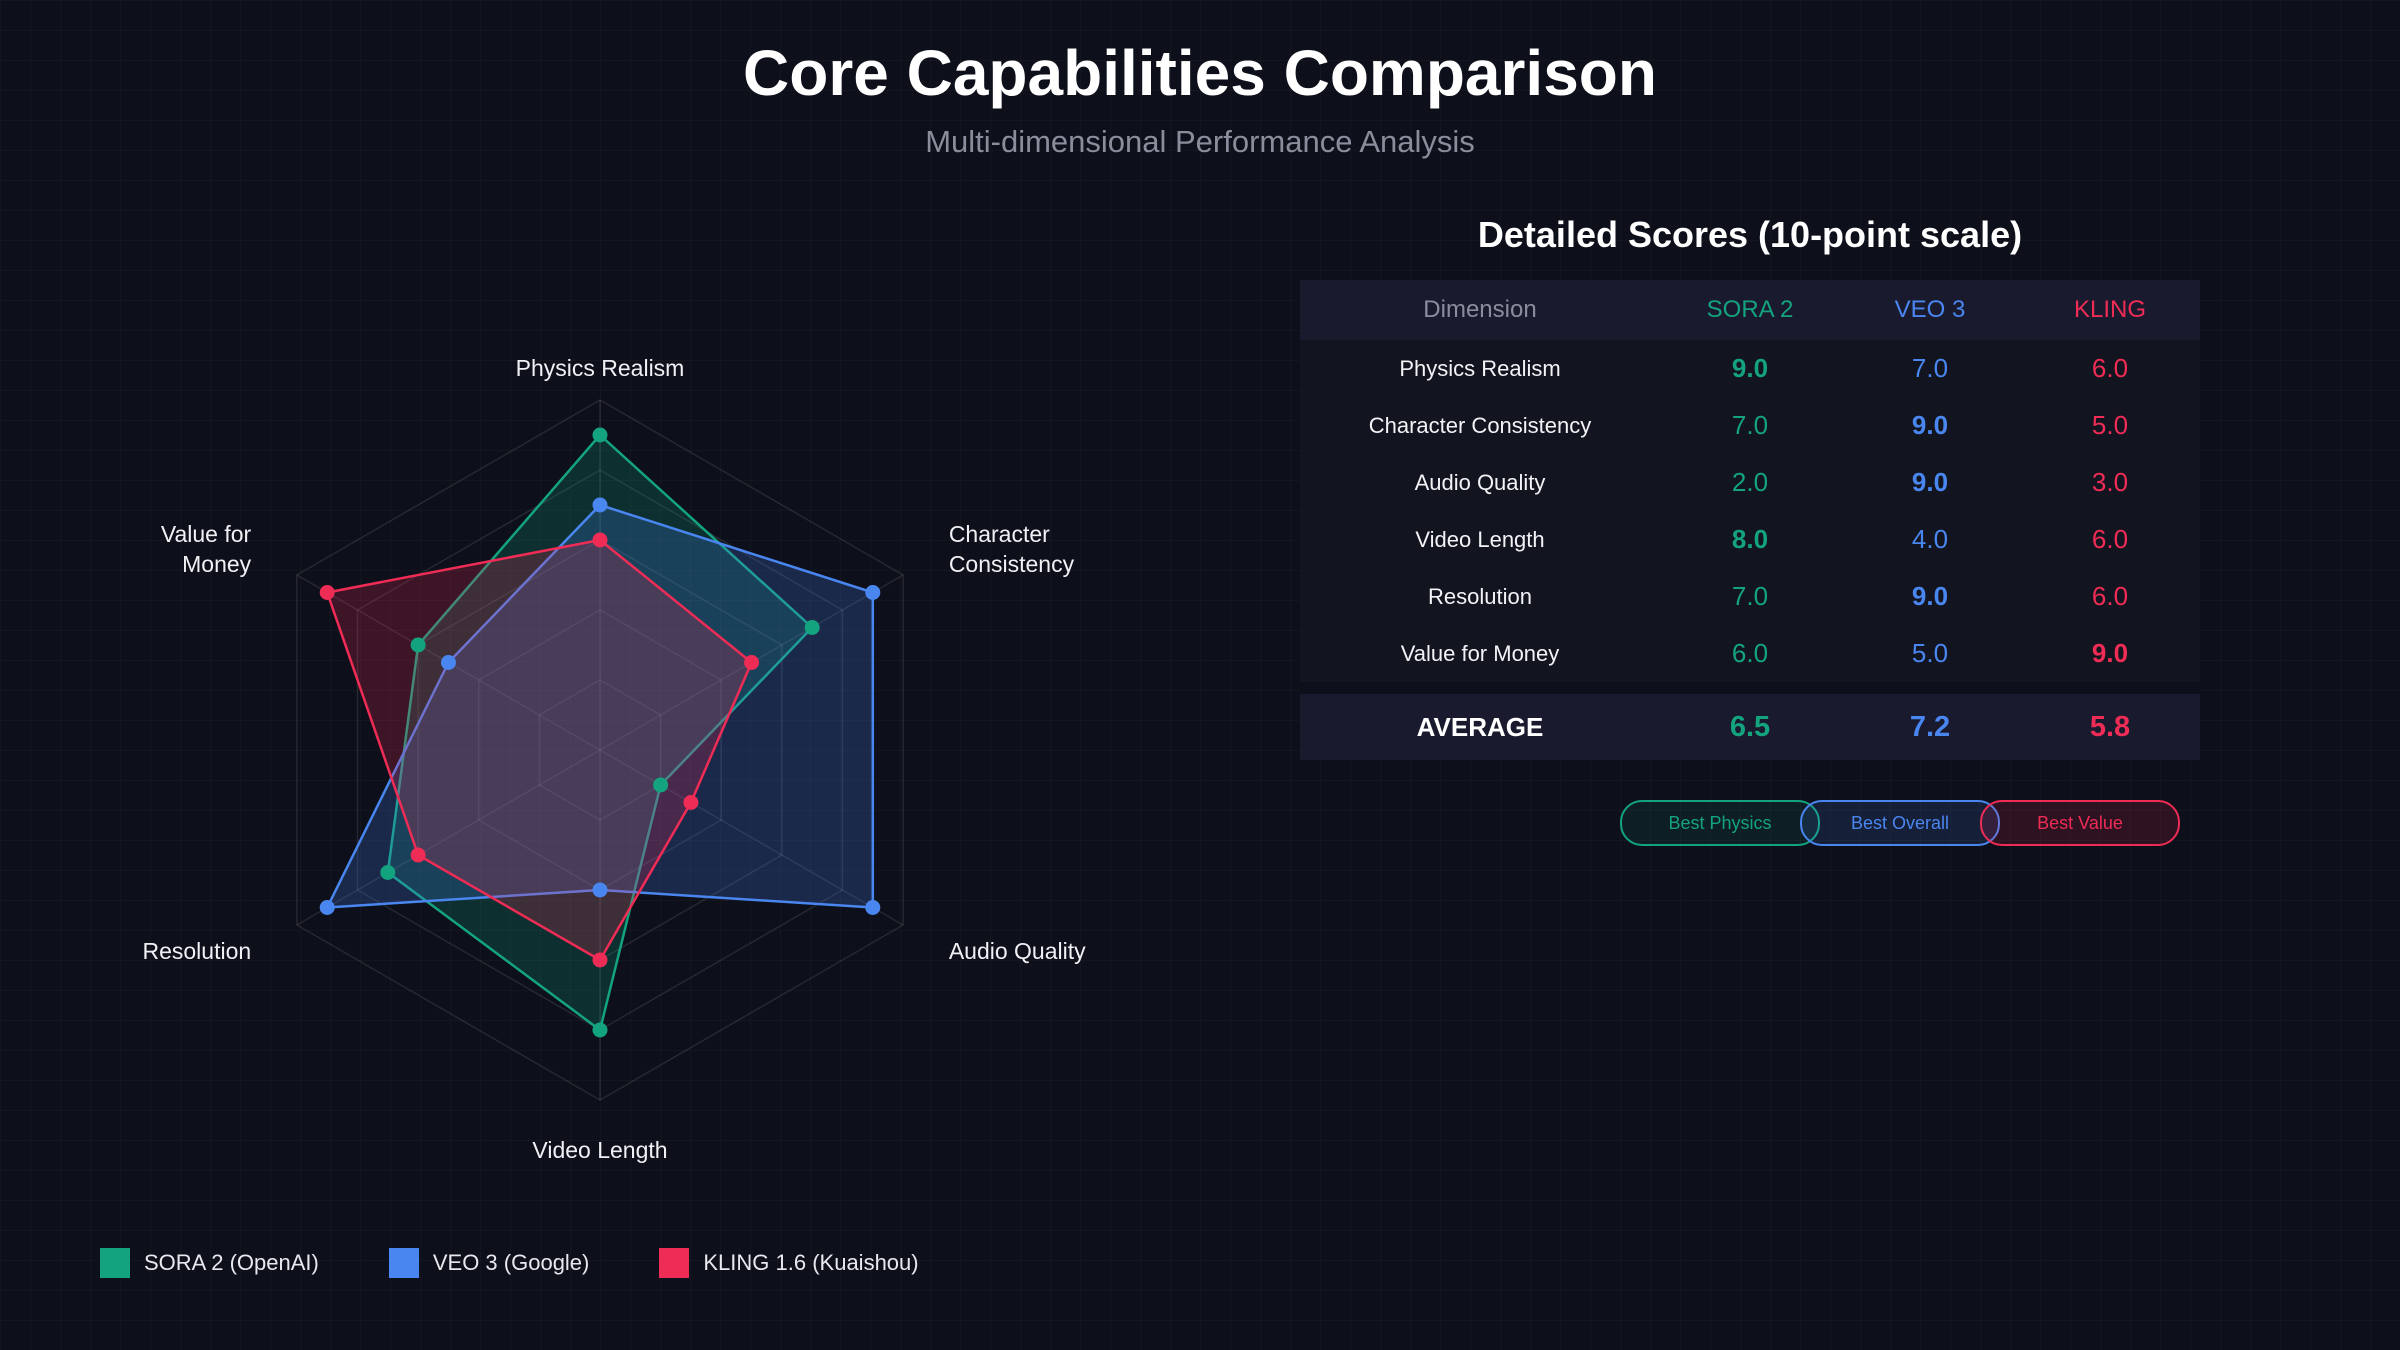 The image size is (2400, 1350). What do you see at coordinates (196, 951) in the screenshot?
I see `axis-label: Resolution` at bounding box center [196, 951].